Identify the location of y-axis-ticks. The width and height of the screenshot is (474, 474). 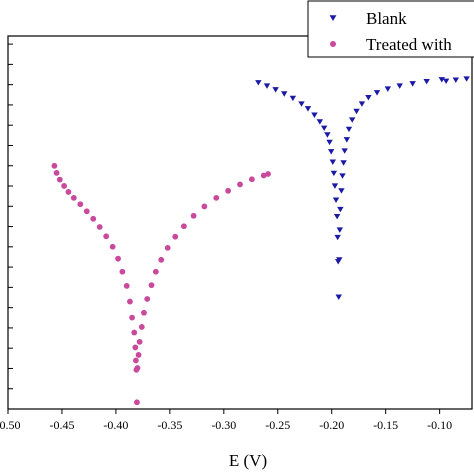
(10, 216).